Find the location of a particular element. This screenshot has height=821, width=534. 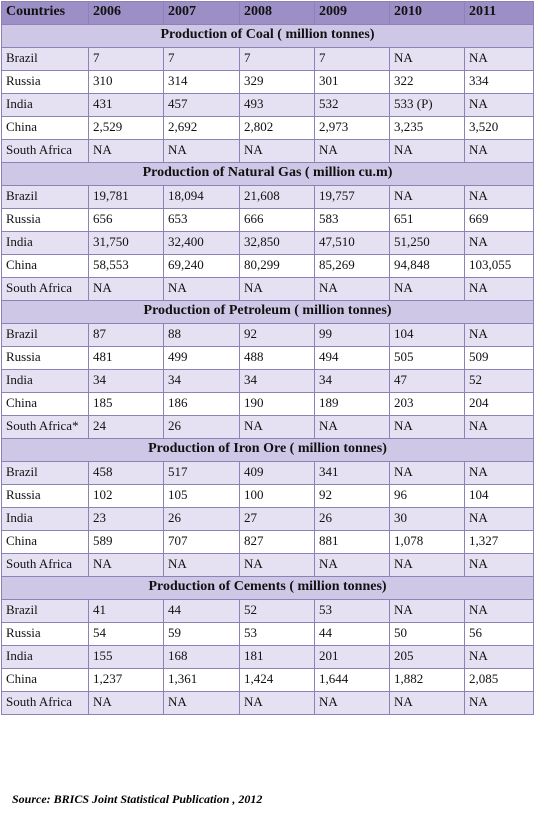

value-cell: 314 is located at coordinates (201, 82).